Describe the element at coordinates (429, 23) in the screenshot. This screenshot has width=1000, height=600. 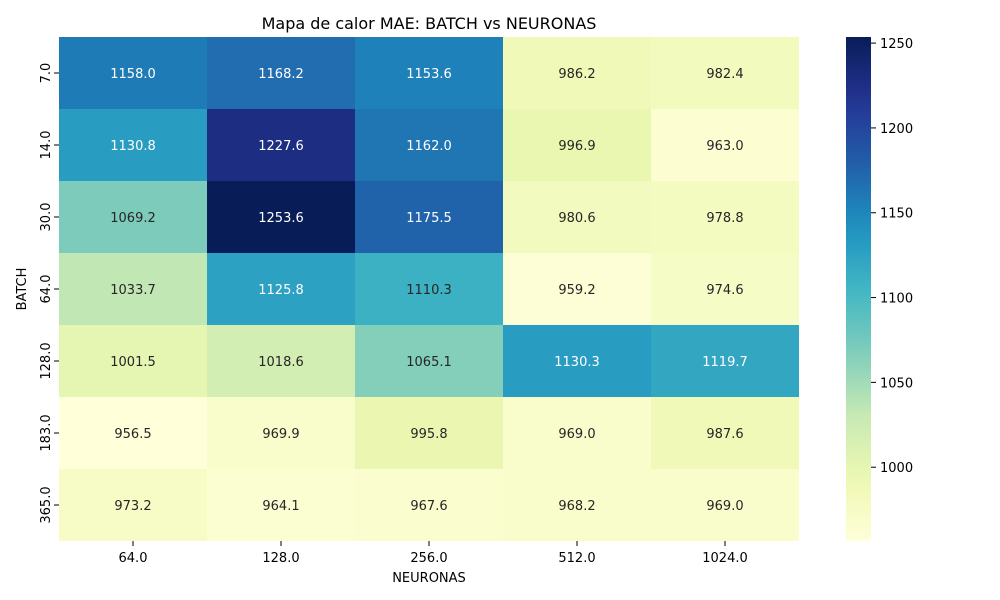
I see `chart-title: Mapa de calor MAE: BATCH vs NEURONAS` at that location.